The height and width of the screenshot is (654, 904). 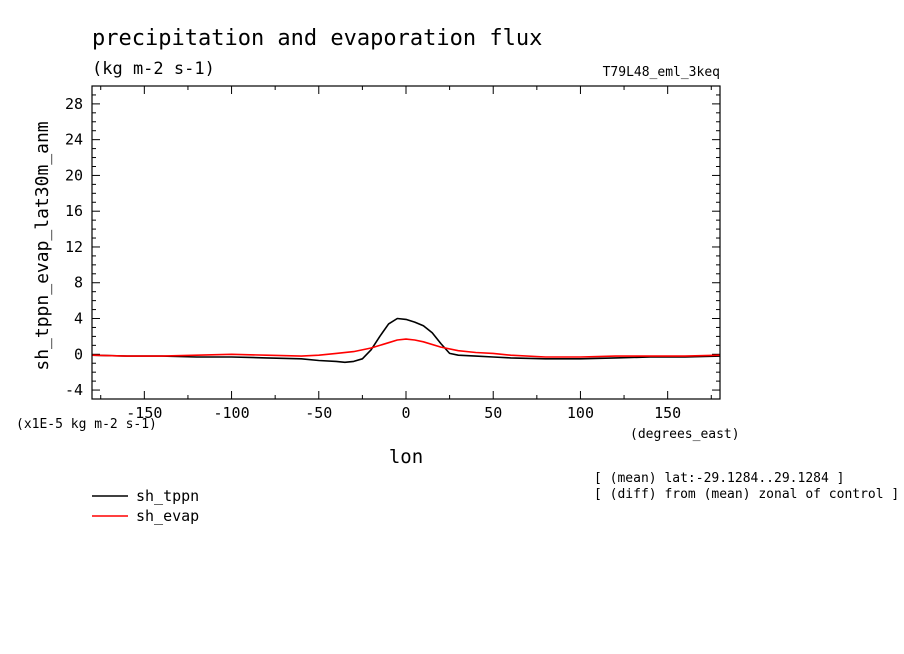 What do you see at coordinates (78, 354) in the screenshot?
I see `y-tick-label: 0` at bounding box center [78, 354].